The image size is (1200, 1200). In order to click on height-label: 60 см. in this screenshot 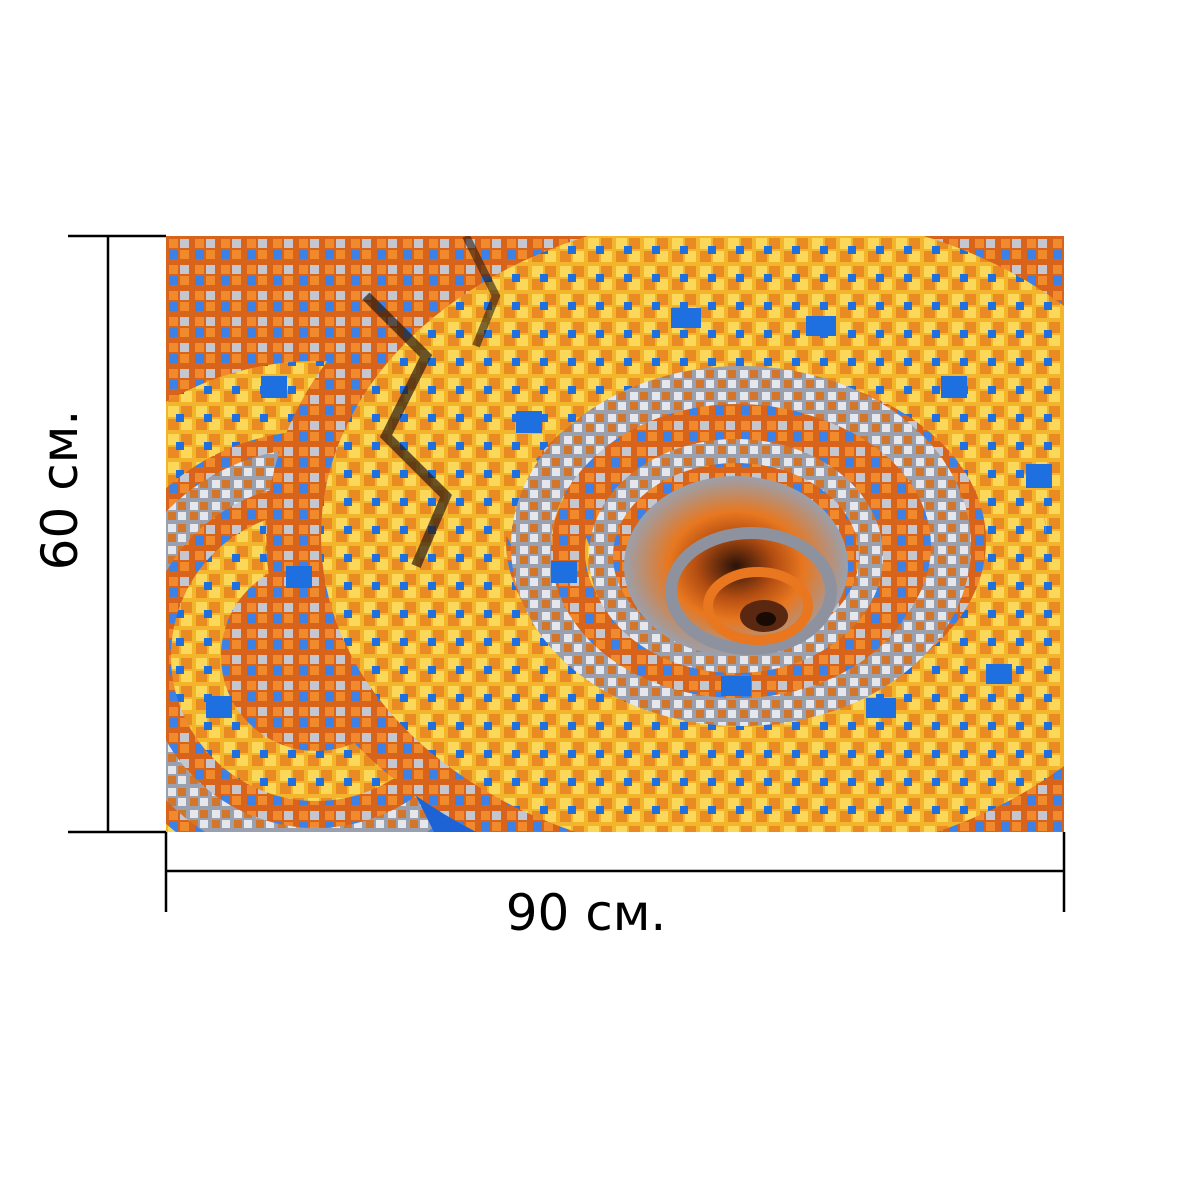, I will do `click(60, 490)`.